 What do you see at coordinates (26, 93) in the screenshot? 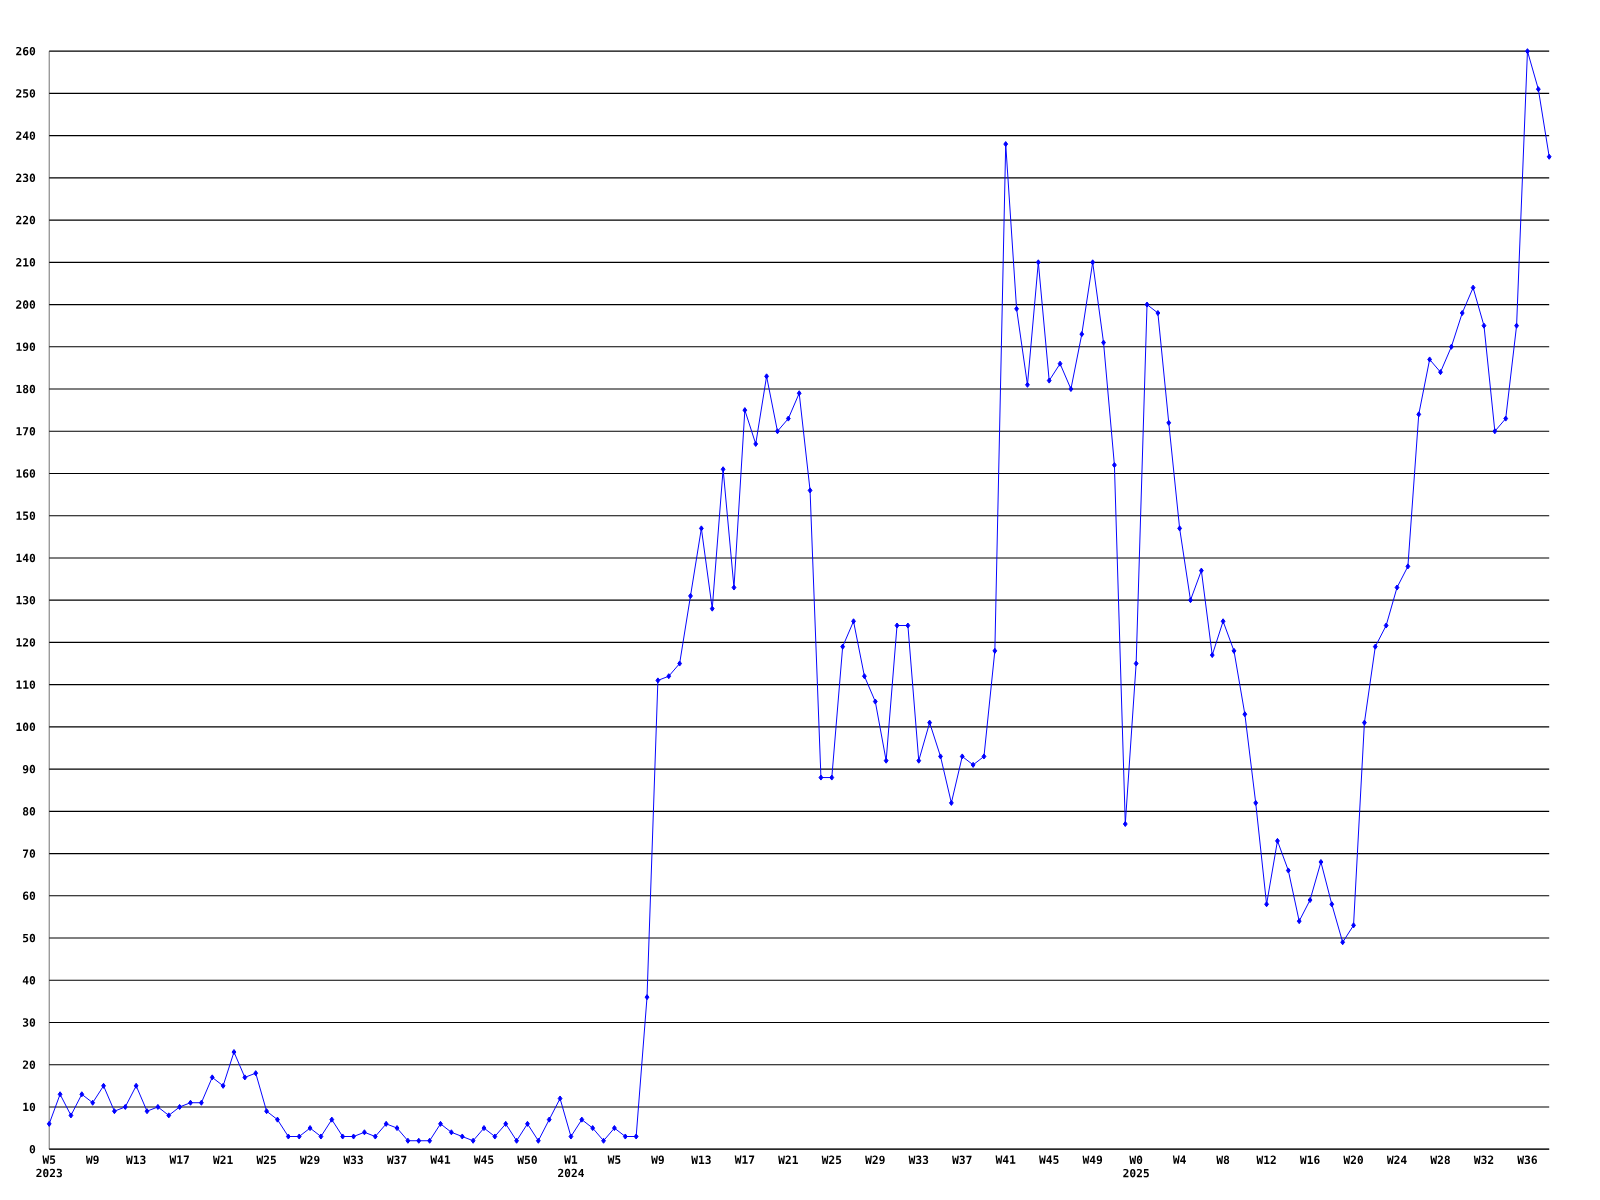
I see `y-tick-label: 250` at bounding box center [26, 93].